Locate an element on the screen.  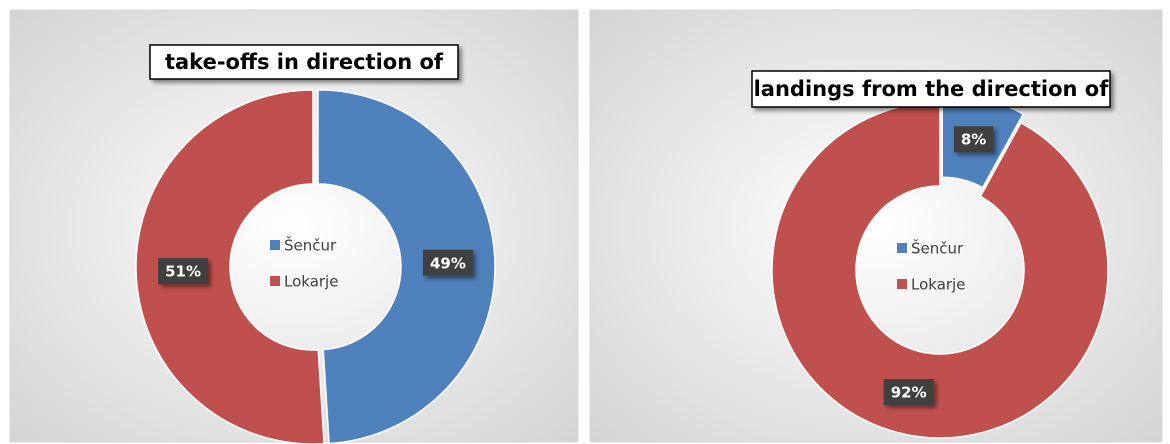
data-label: 51% is located at coordinates (183, 272).